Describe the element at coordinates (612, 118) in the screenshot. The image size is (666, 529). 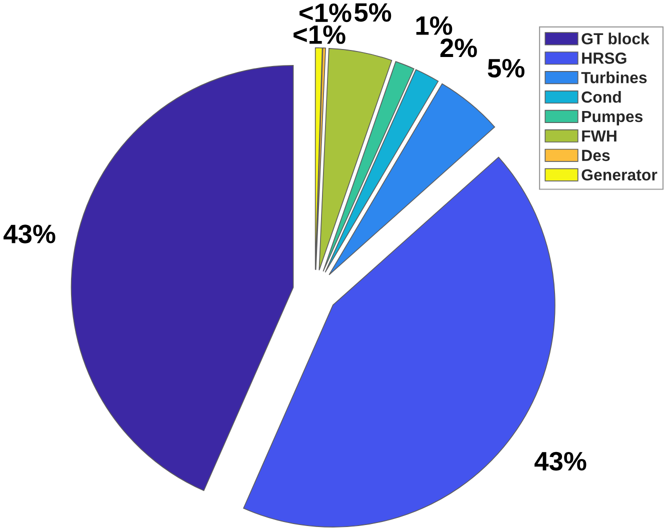
I see `legend-label: Pumpes` at that location.